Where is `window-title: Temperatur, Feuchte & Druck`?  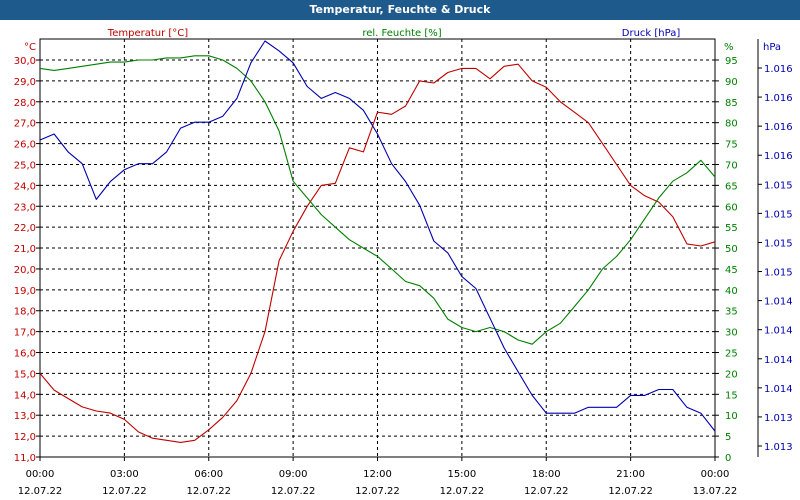
window-title: Temperatur, Feuchte & Druck is located at coordinates (400, 10).